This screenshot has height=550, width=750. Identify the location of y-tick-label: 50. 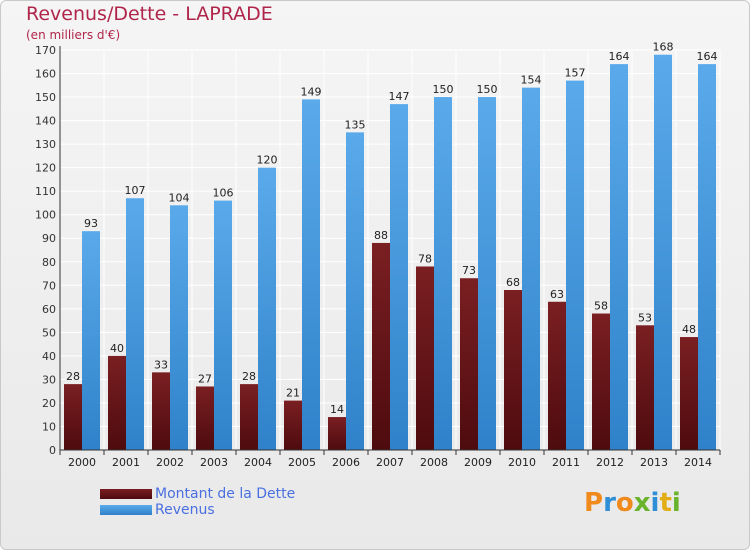
(49, 332).